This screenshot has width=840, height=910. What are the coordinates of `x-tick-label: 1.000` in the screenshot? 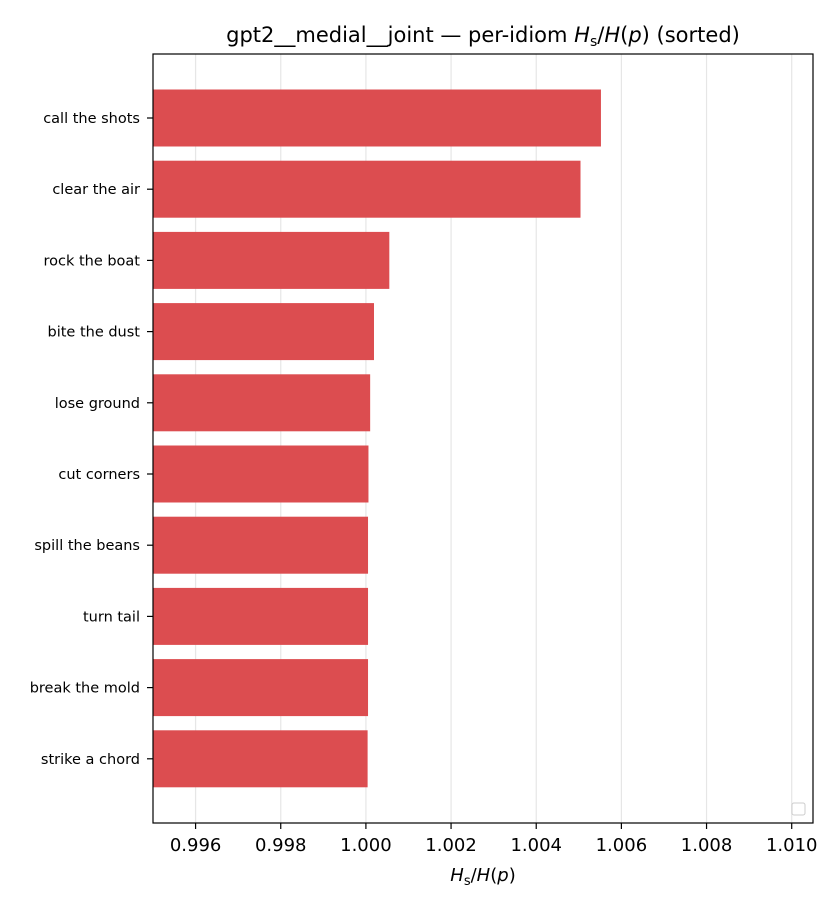 It's located at (366, 845).